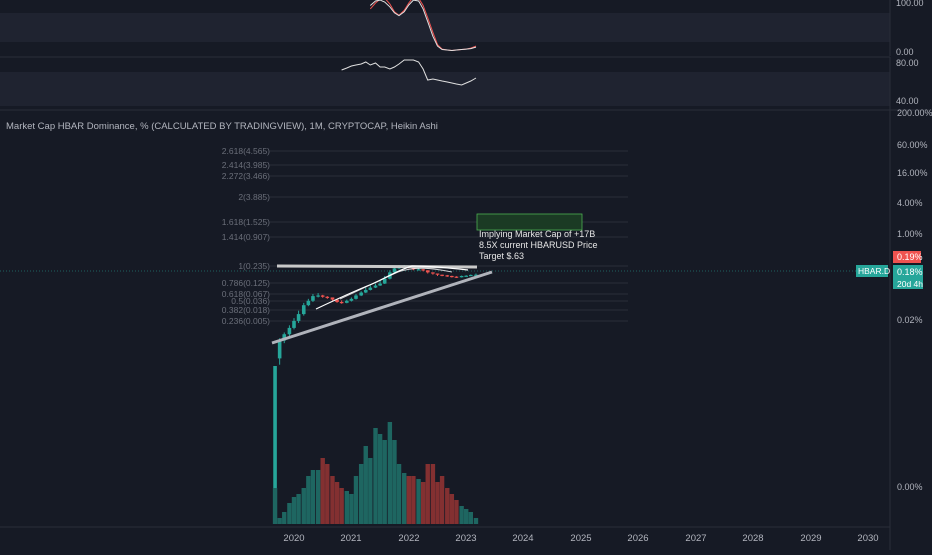 The width and height of the screenshot is (932, 555). What do you see at coordinates (910, 203) in the screenshot?
I see `y-label-4: 4.00%` at bounding box center [910, 203].